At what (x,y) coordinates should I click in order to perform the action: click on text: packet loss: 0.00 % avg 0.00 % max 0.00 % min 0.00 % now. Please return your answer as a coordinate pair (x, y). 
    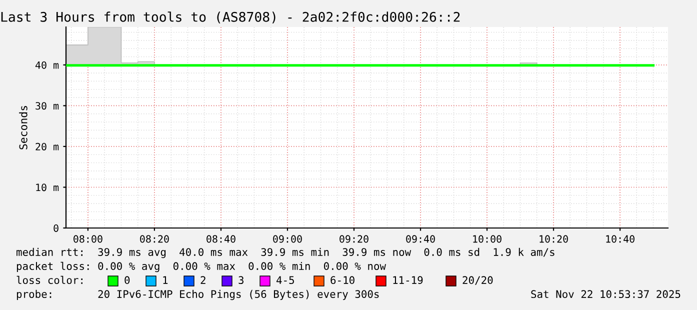
    Looking at the image, I should click on (201, 267).